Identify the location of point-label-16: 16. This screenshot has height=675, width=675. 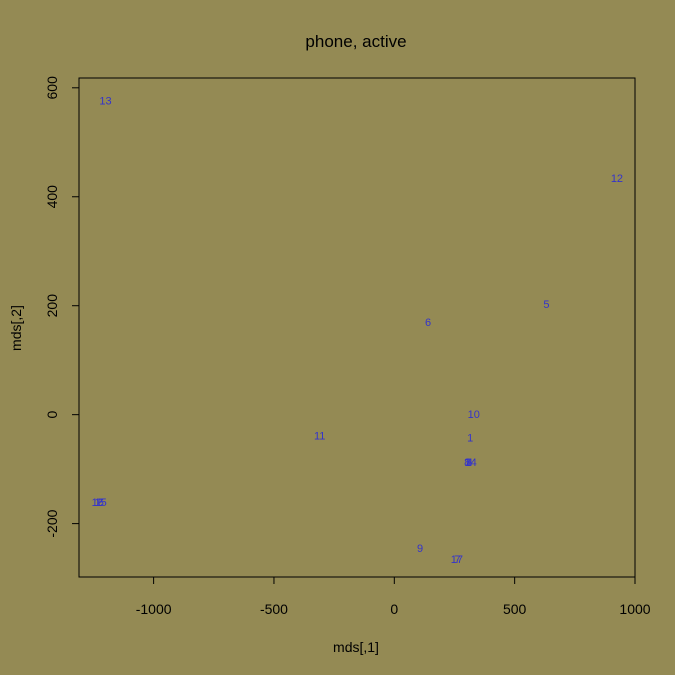
(98, 503).